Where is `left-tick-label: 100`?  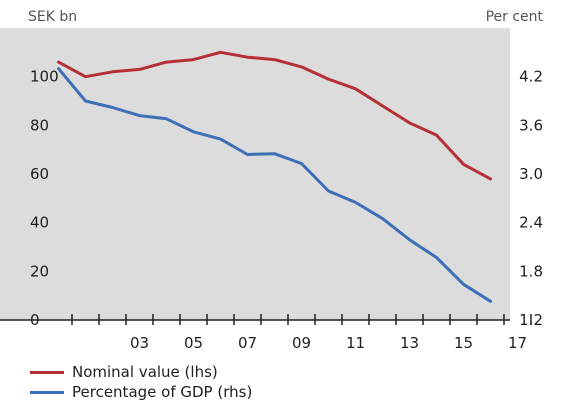 left-tick-label: 100 is located at coordinates (44, 77).